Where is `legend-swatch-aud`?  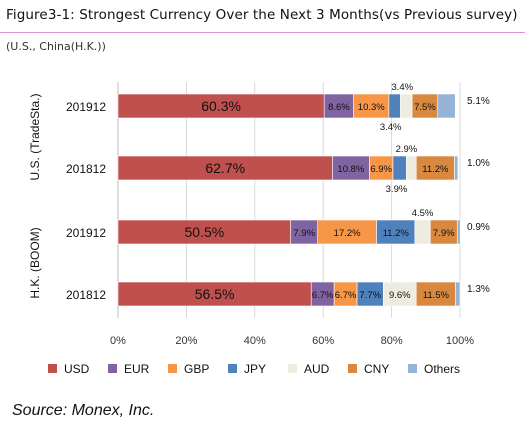
legend-swatch-aud is located at coordinates (292, 368).